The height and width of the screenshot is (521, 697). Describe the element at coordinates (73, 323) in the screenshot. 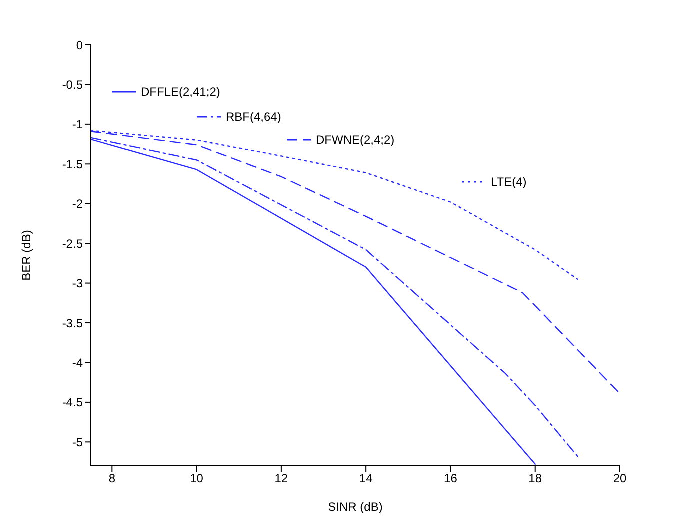

I see `y-tick-label: -3.5` at that location.